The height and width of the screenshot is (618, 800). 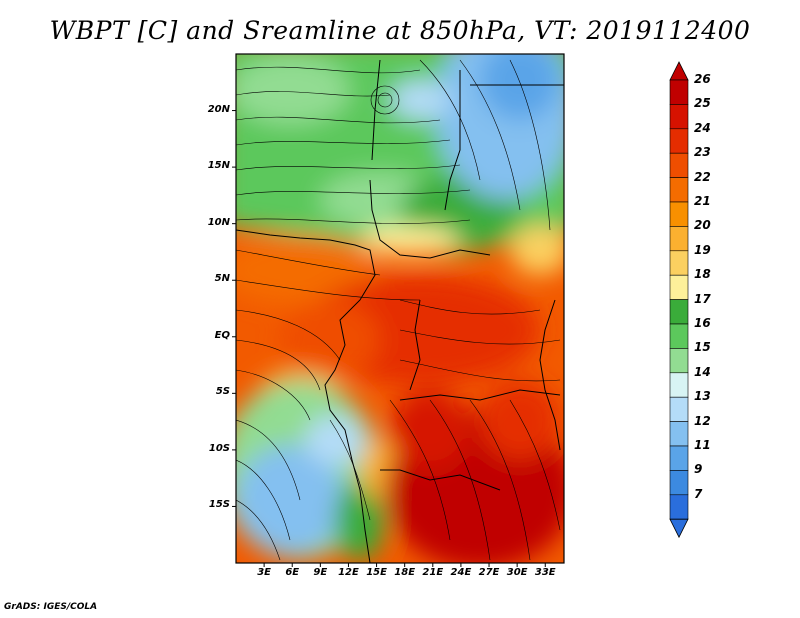 I want to click on colorbar, so click(x=679, y=300).